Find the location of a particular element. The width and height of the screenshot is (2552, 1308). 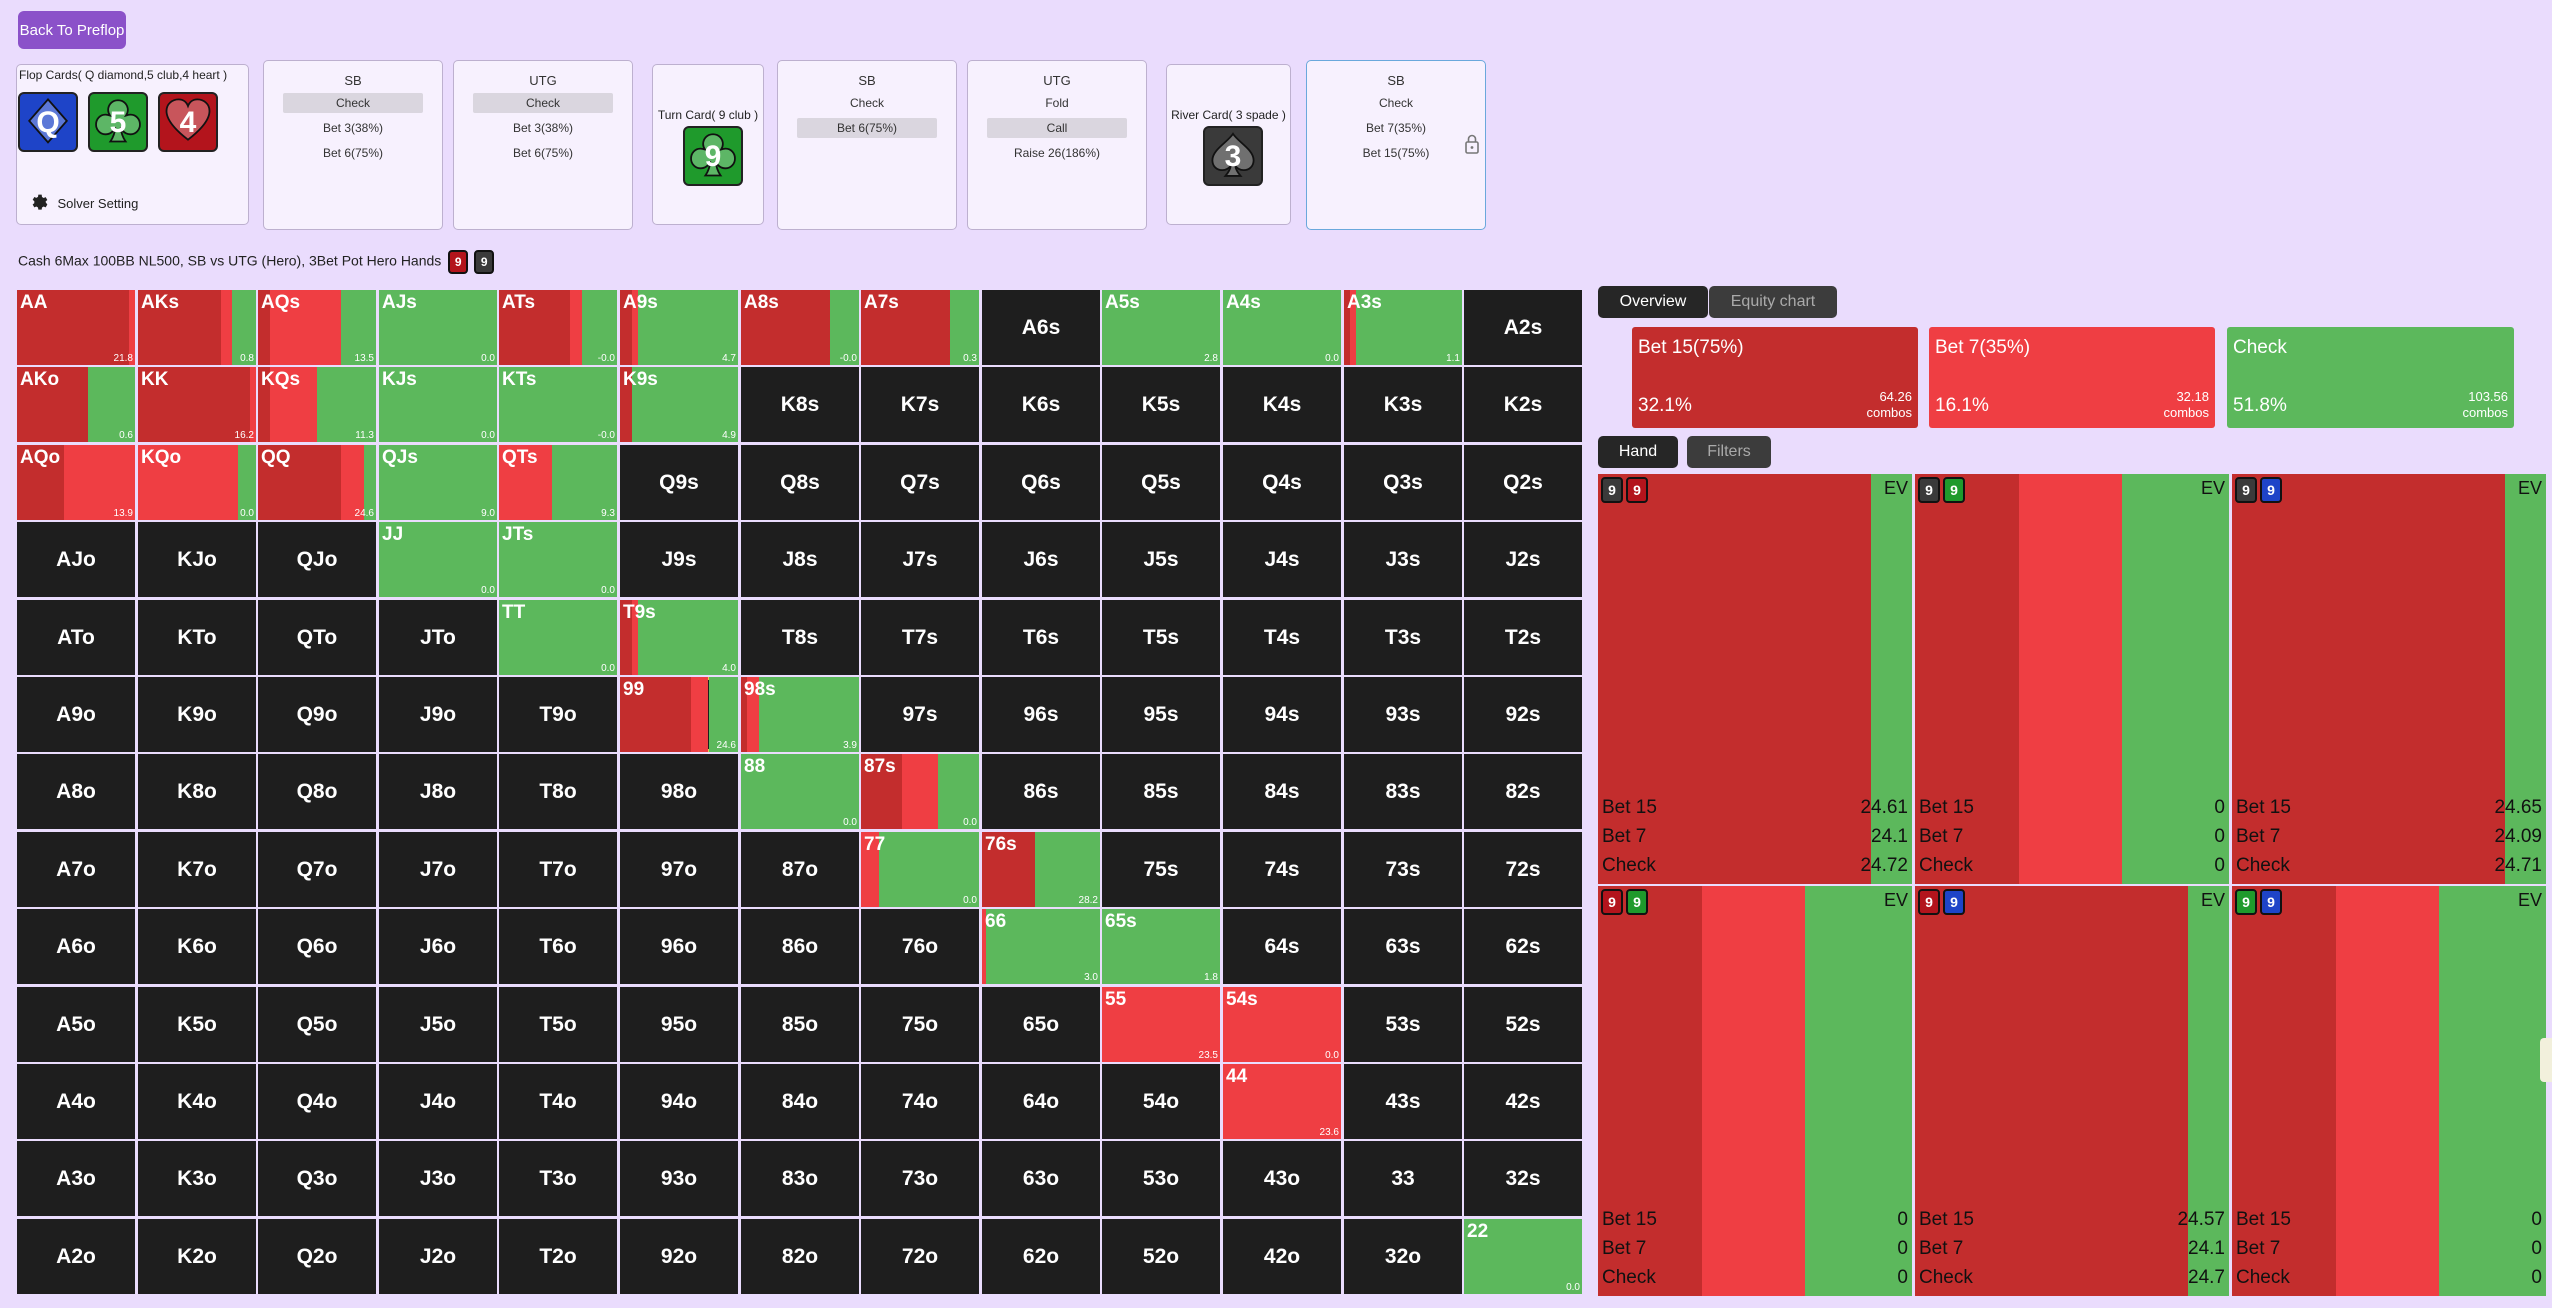

hand-cell-q2s: Q2s is located at coordinates (1523, 482).